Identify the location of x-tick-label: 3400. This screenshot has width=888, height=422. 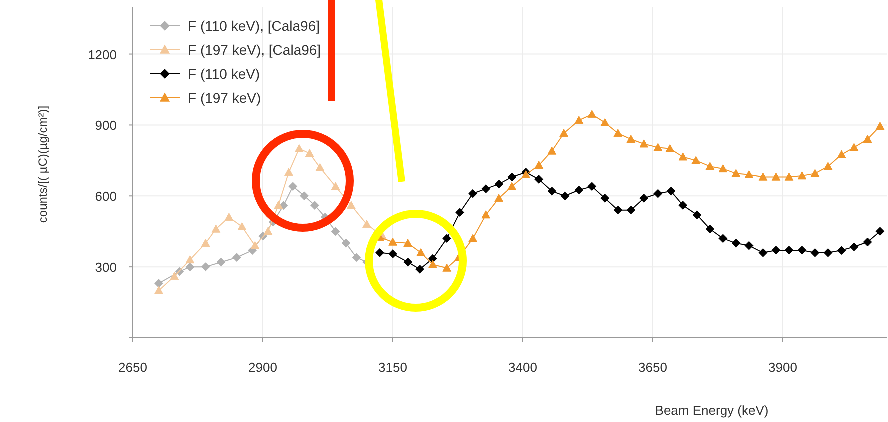
(523, 367).